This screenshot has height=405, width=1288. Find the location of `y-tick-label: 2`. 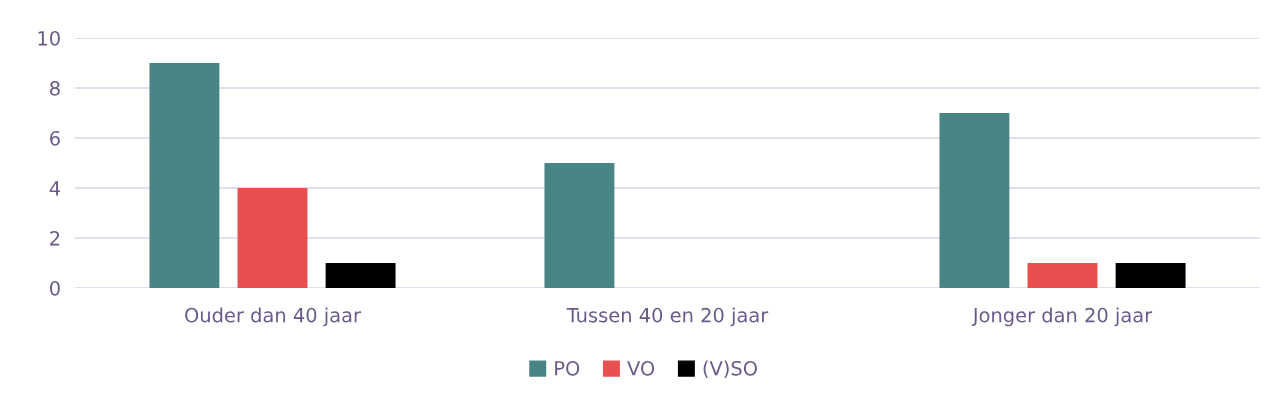

y-tick-label: 2 is located at coordinates (55, 238).